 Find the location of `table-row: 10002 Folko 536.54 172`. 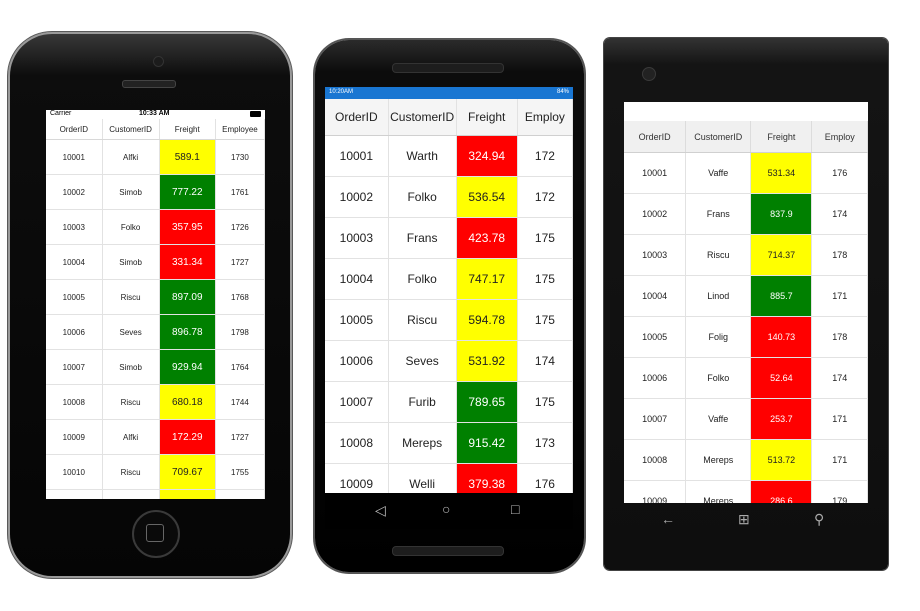

table-row: 10002 Folko 536.54 172 is located at coordinates (449, 197).